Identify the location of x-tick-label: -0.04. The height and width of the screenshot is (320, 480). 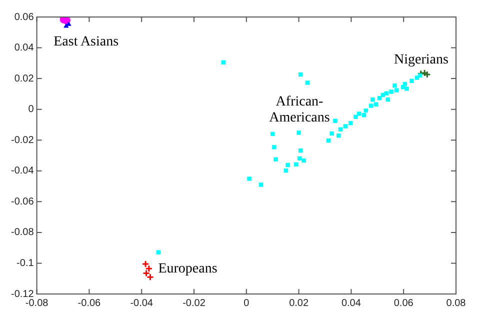
(142, 303).